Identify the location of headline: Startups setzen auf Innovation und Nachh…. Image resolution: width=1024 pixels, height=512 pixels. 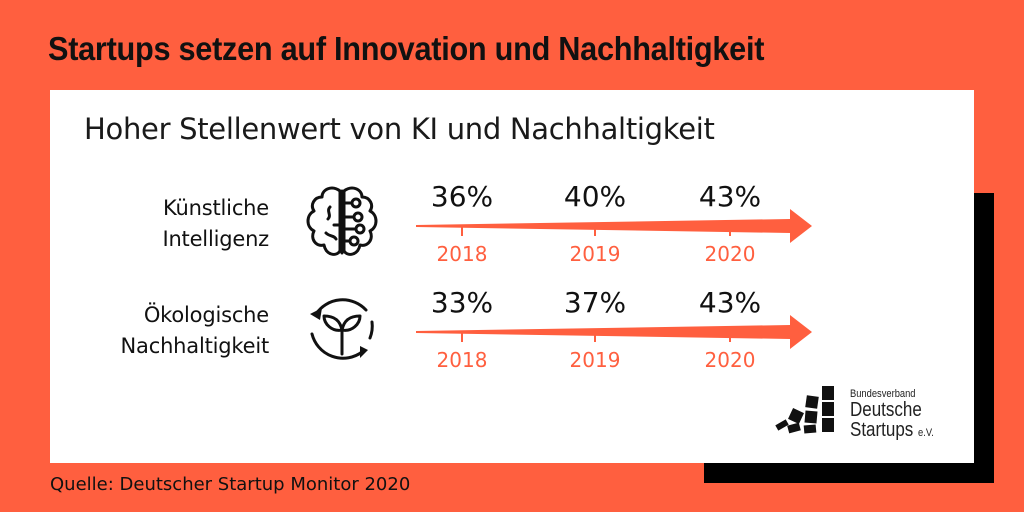
(406, 48).